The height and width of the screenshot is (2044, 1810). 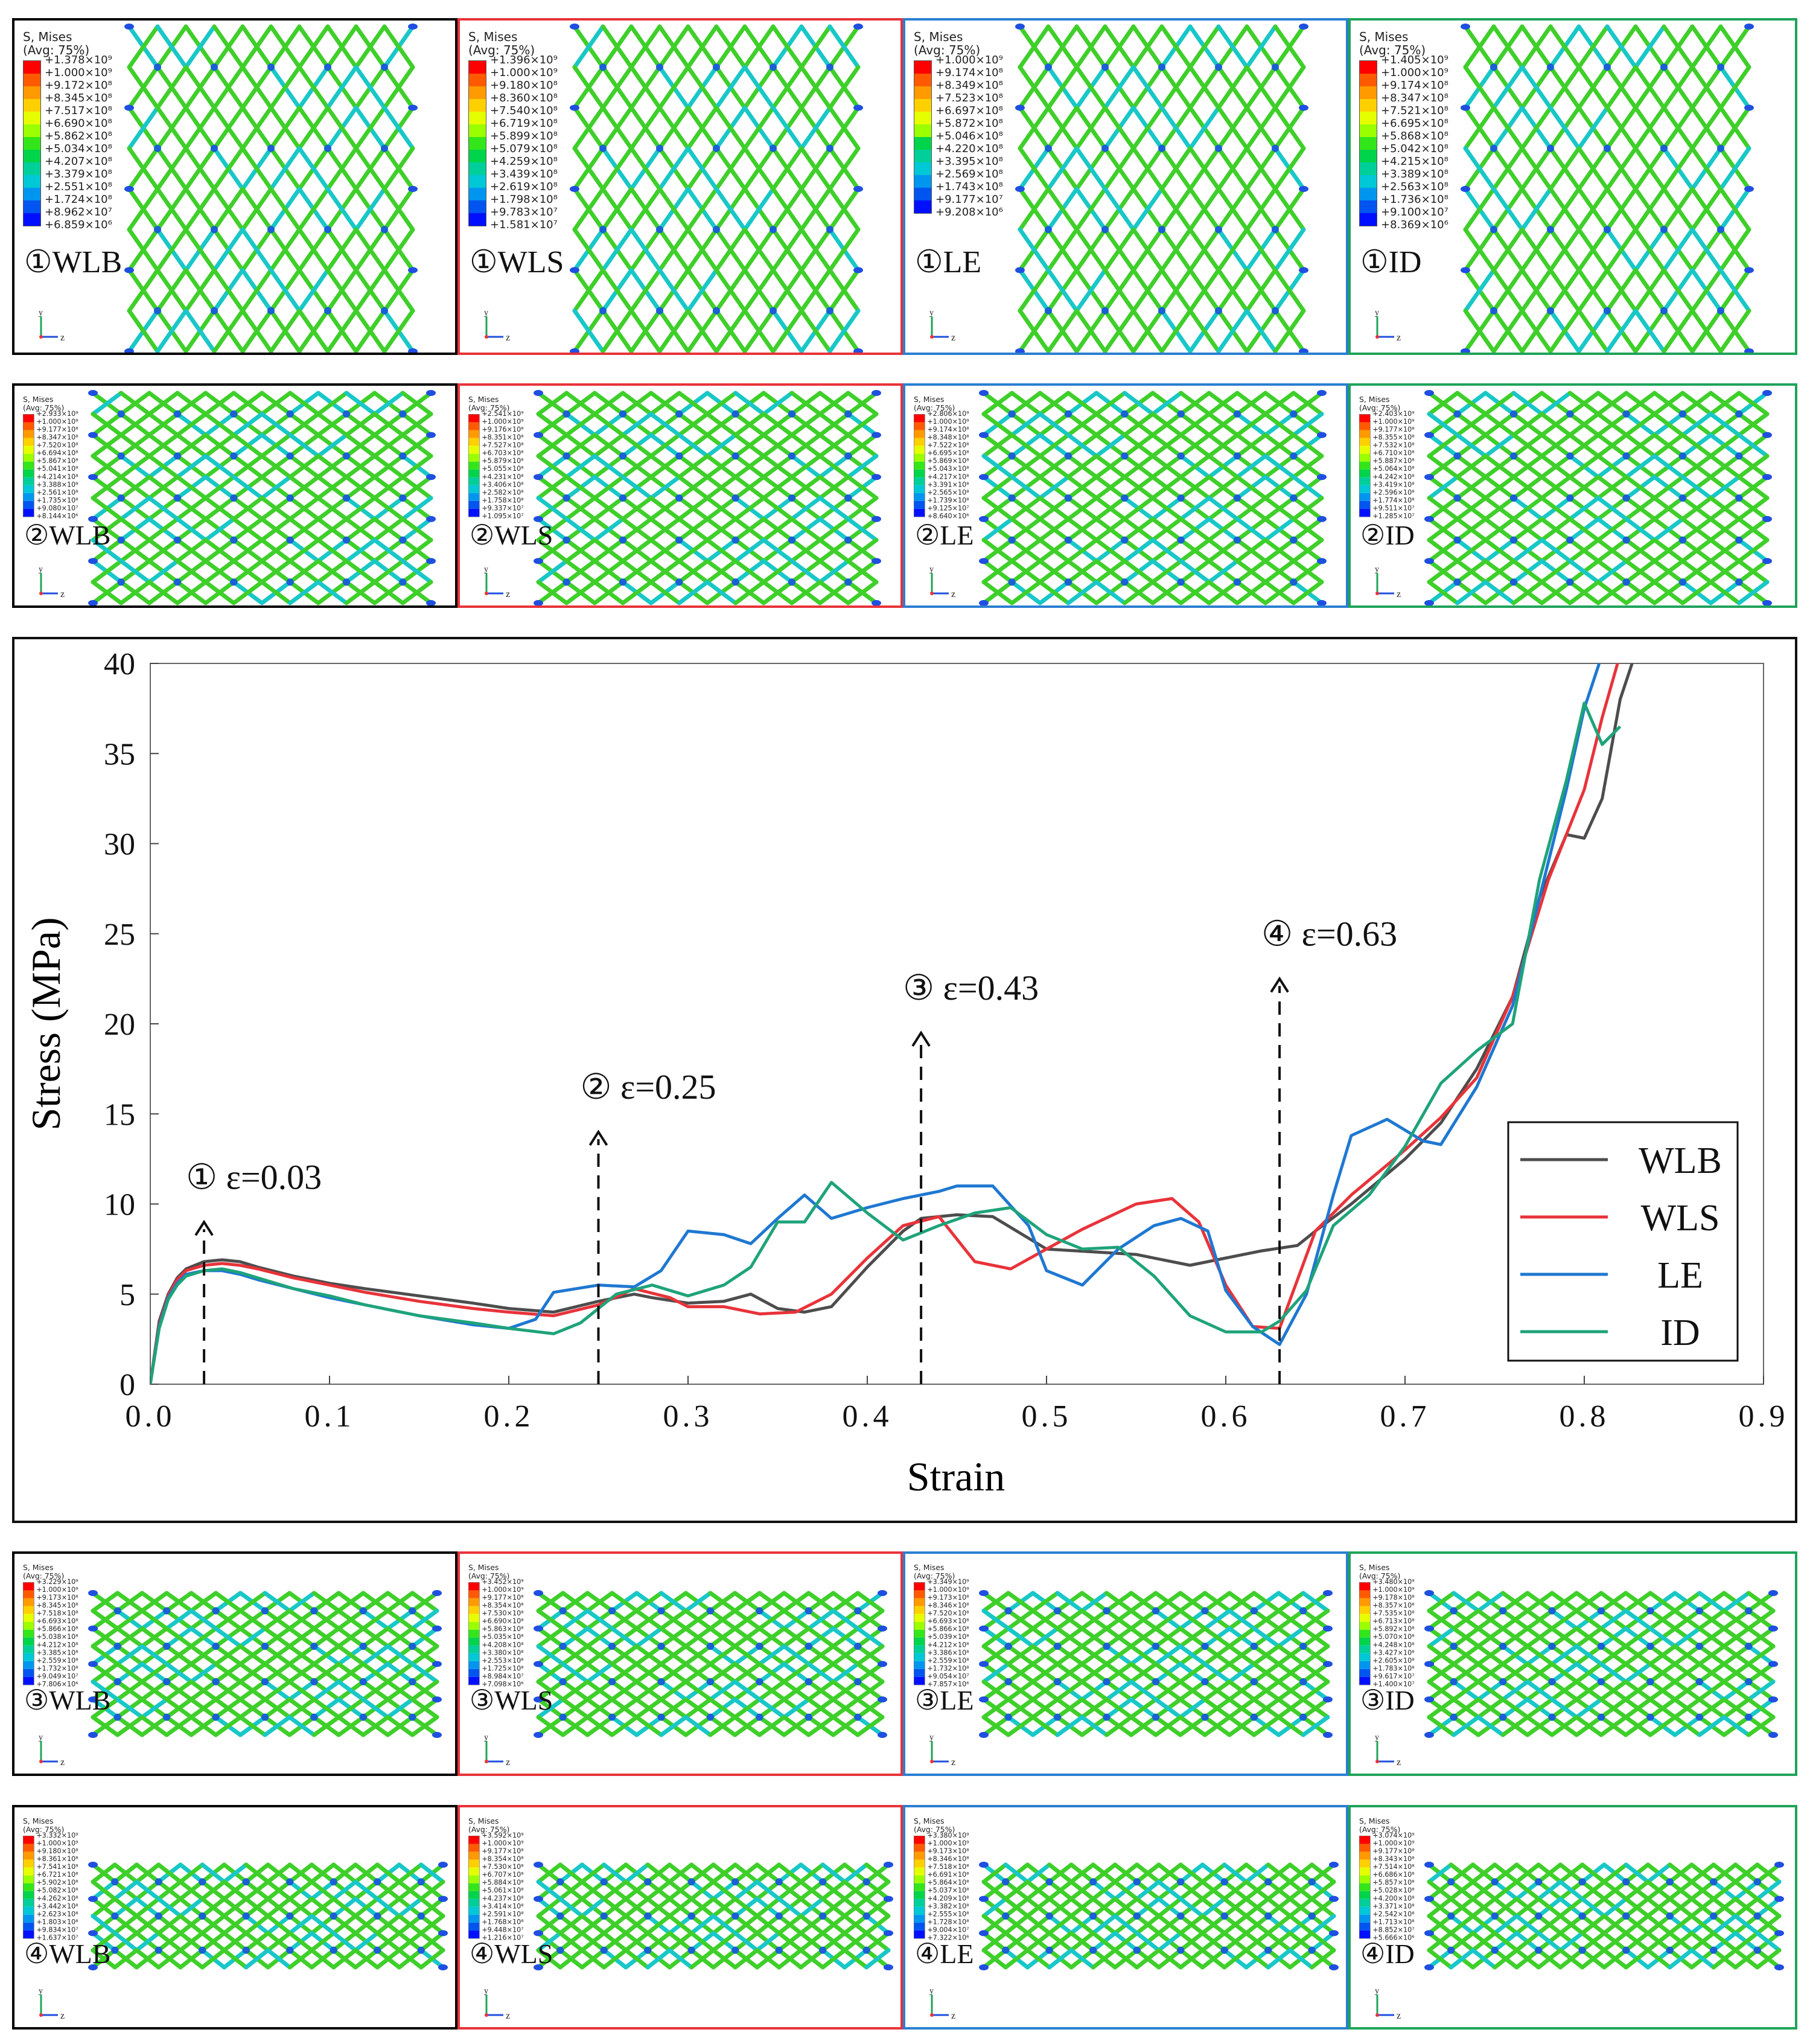 What do you see at coordinates (57, 1883) in the screenshot?
I see `colorbar-tick: +5.902×10⁸` at bounding box center [57, 1883].